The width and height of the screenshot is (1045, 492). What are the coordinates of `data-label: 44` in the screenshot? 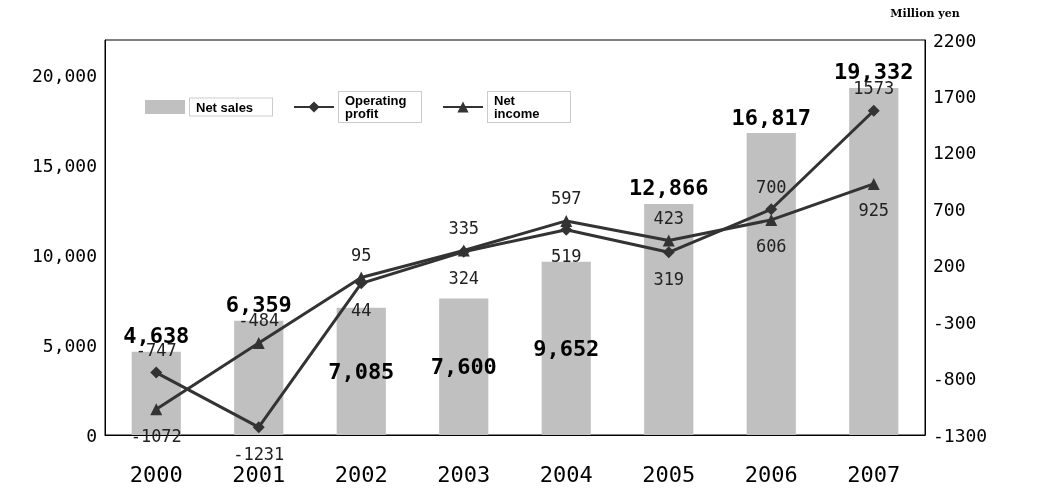 It's located at (361, 309).